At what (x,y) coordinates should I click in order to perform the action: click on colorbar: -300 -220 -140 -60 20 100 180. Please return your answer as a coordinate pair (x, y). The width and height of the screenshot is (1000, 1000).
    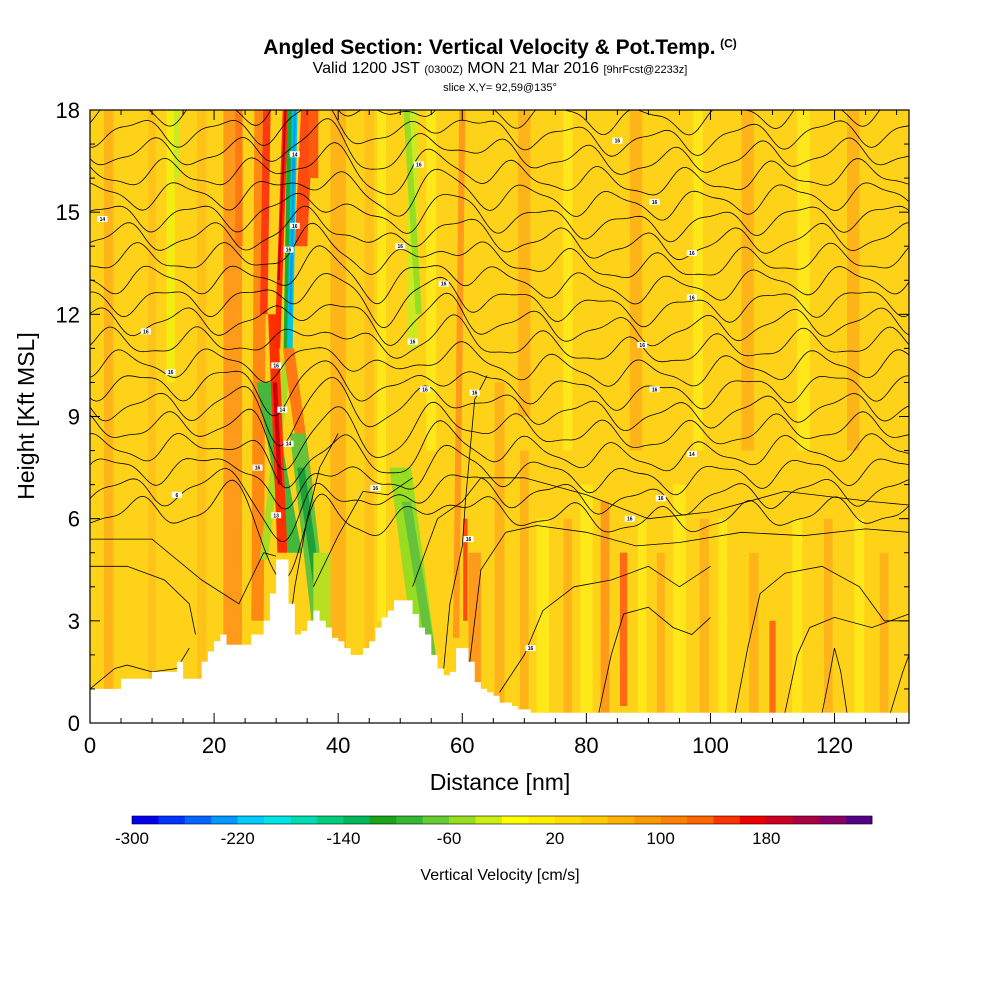
    Looking at the image, I should click on (494, 831).